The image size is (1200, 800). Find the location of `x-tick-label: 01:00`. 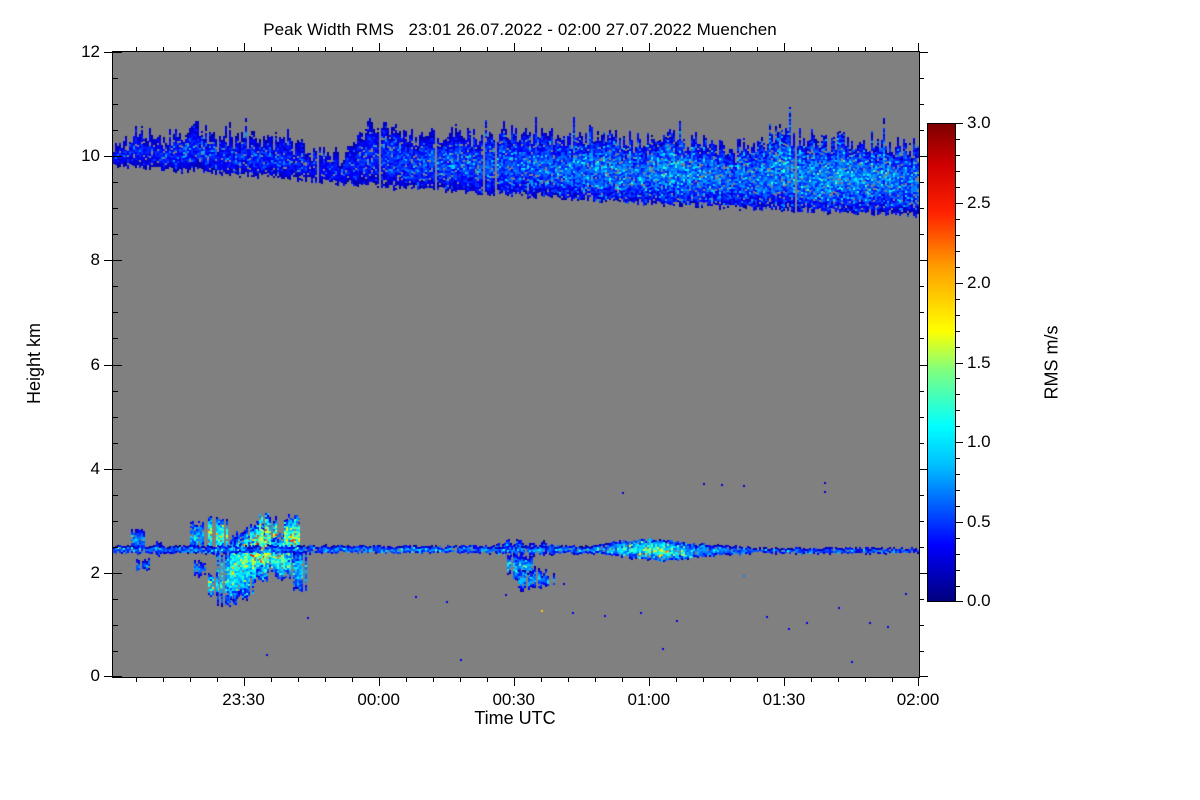

x-tick-label: 01:00 is located at coordinates (649, 699).